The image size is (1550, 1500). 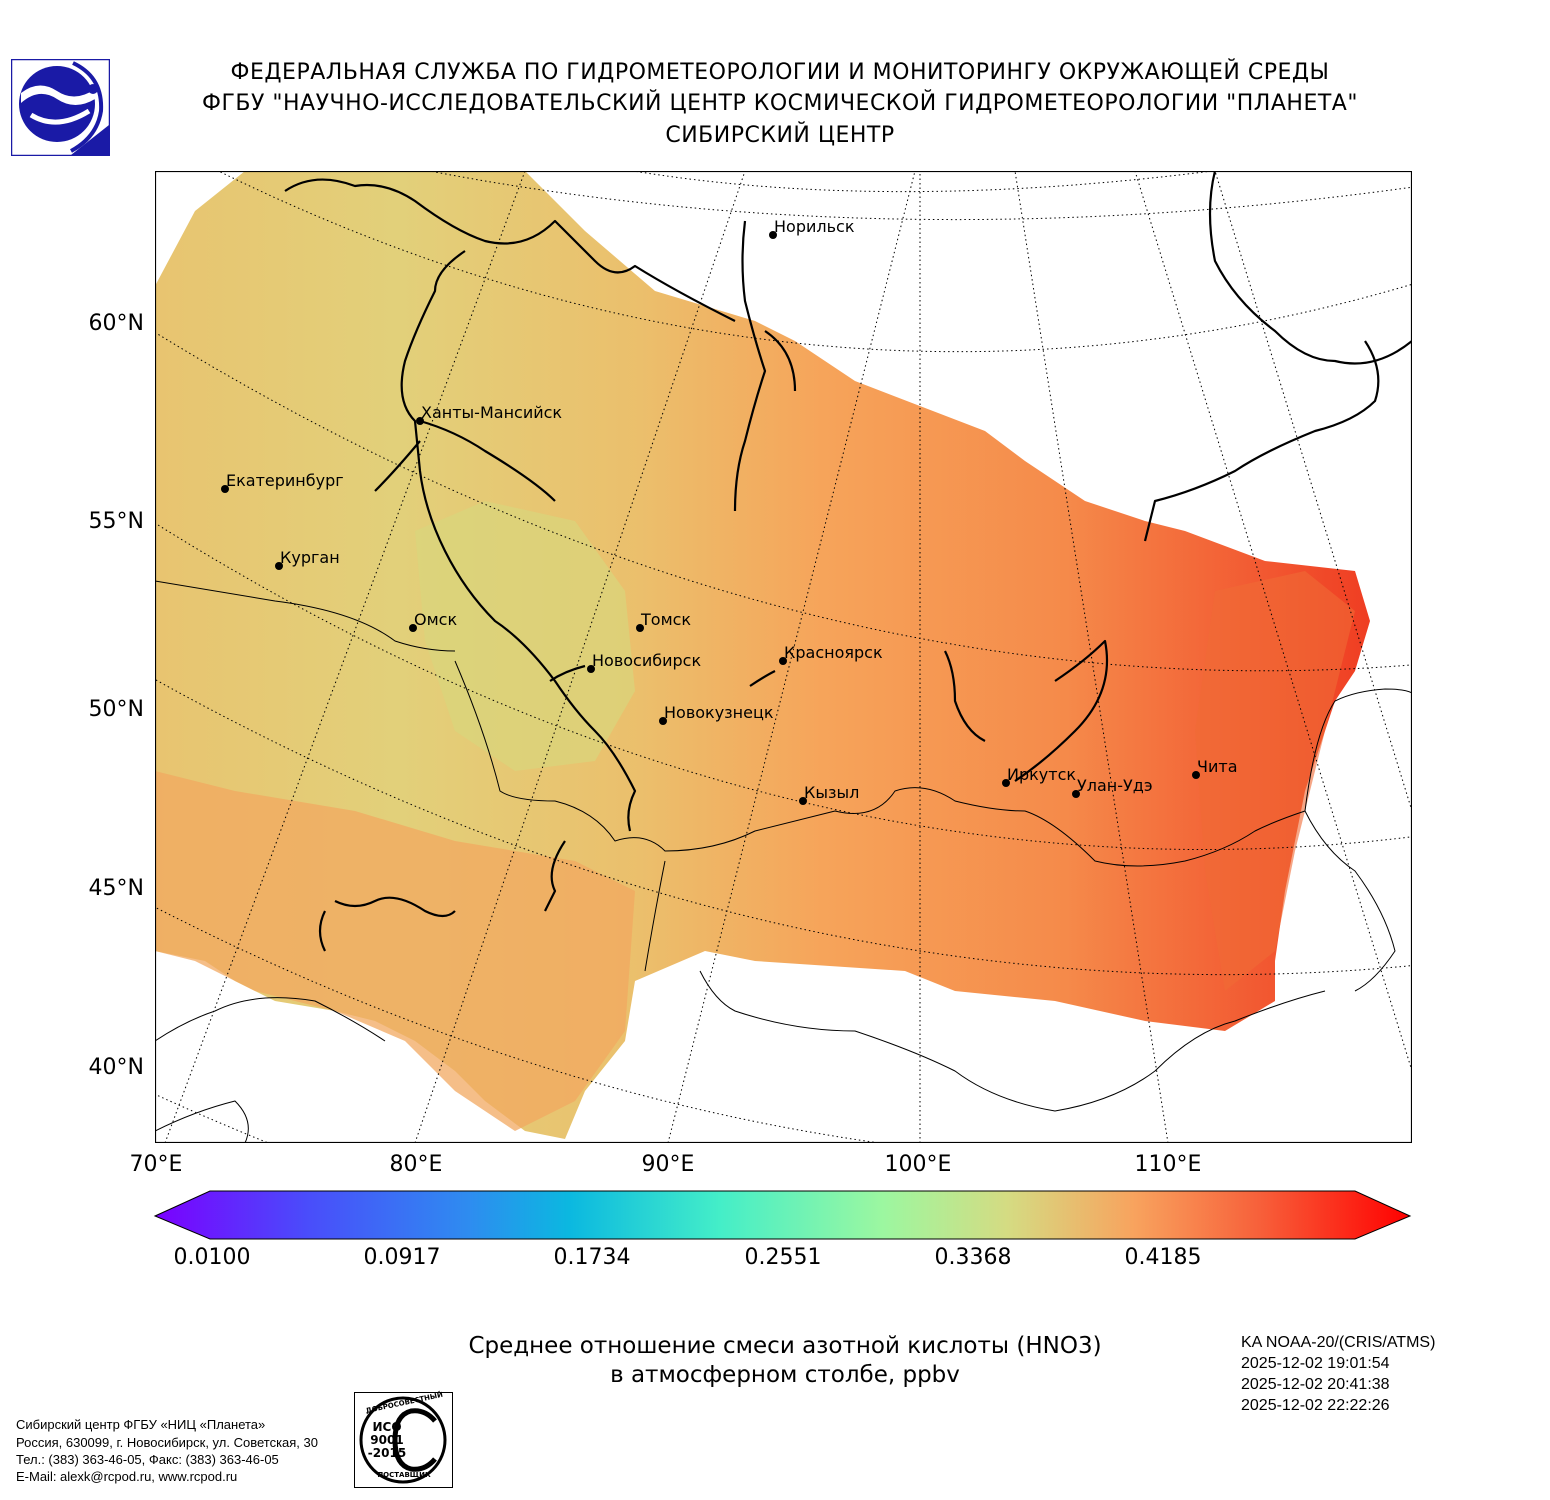 What do you see at coordinates (592, 1257) in the screenshot?
I see `colorbar-tick-2: 0.1734` at bounding box center [592, 1257].